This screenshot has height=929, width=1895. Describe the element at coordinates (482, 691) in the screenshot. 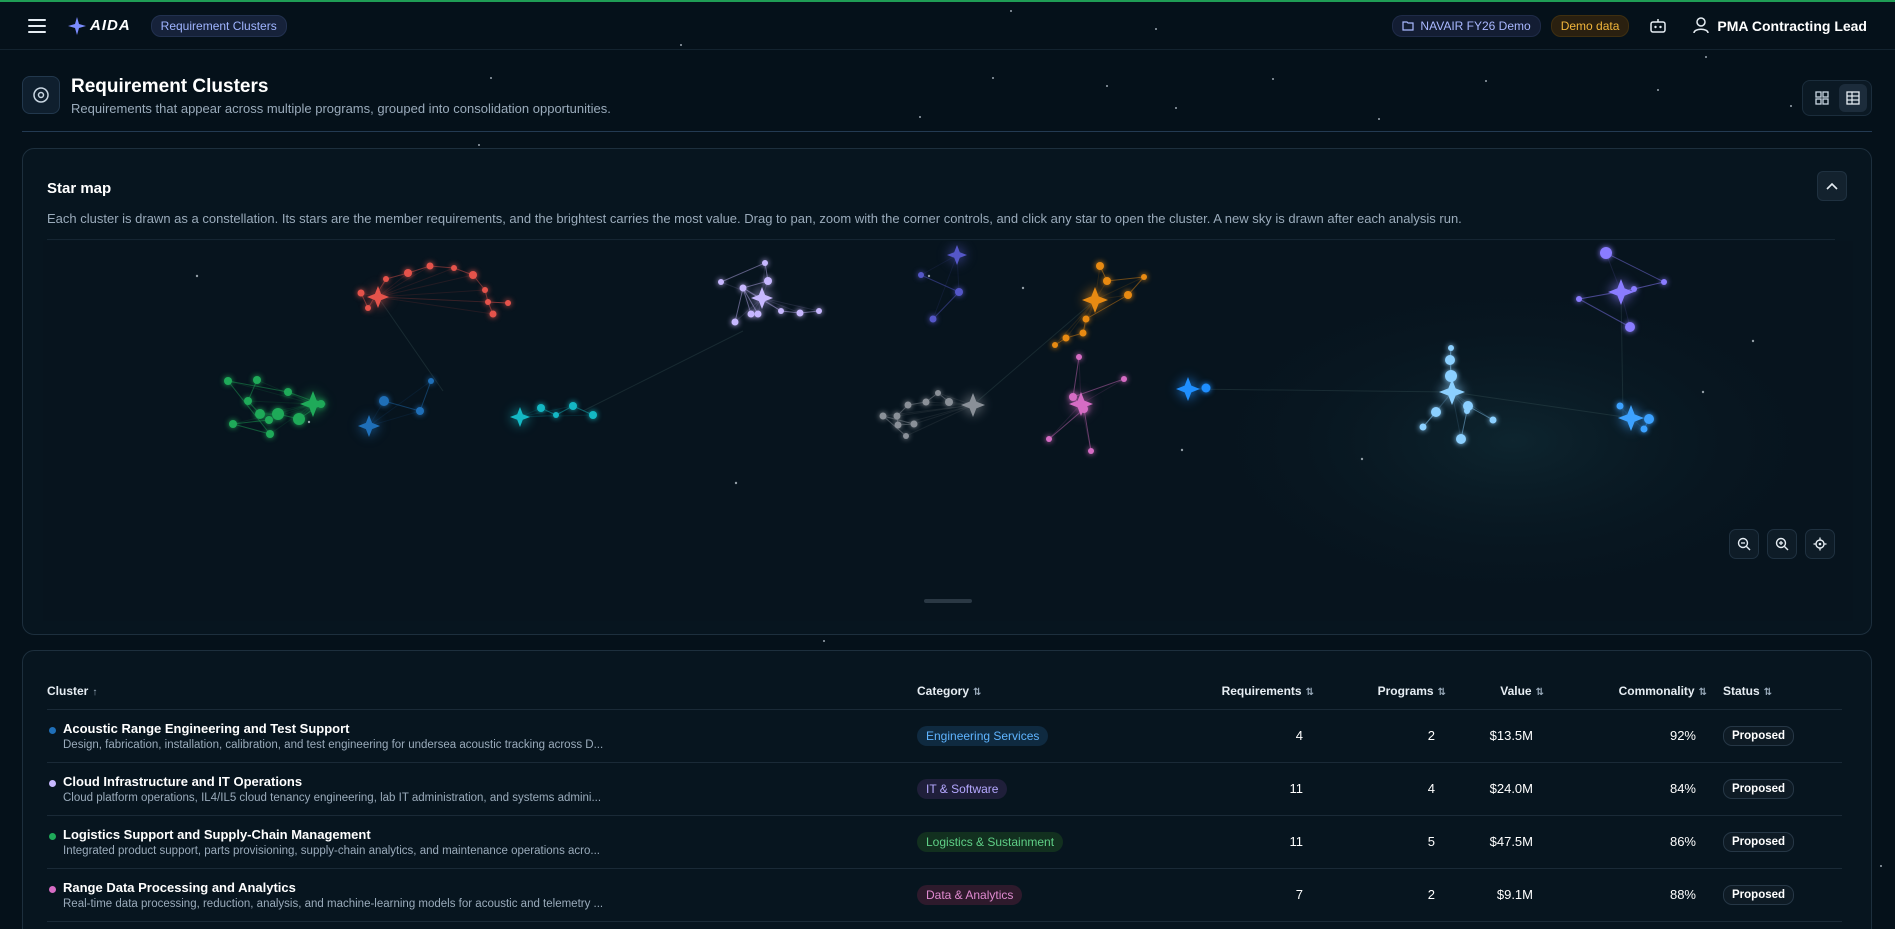

I see `col-header-cluster: Cluster ↑` at that location.